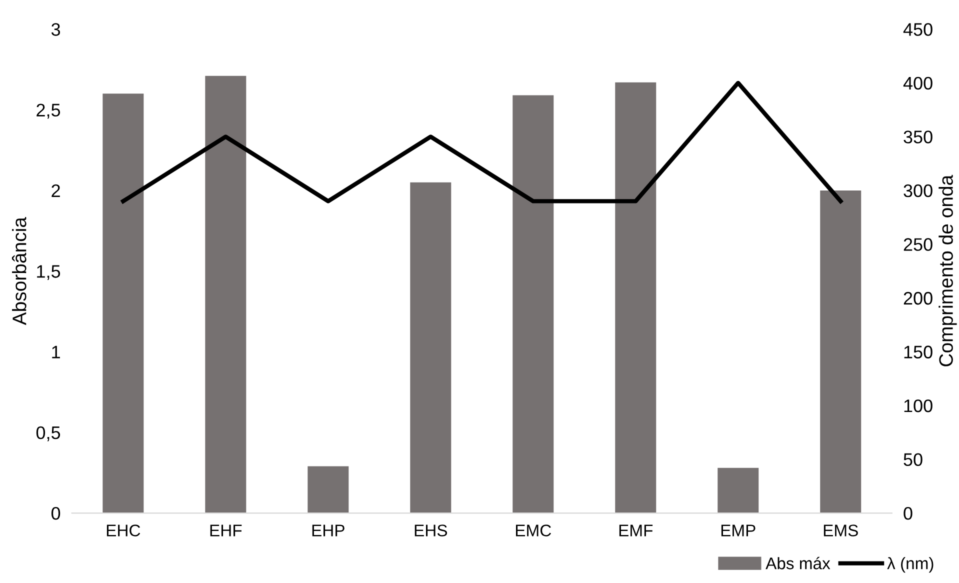 Image resolution: width=959 pixels, height=583 pixels. Describe the element at coordinates (48, 434) in the screenshot. I see `y-tick-label: 0,5` at that location.